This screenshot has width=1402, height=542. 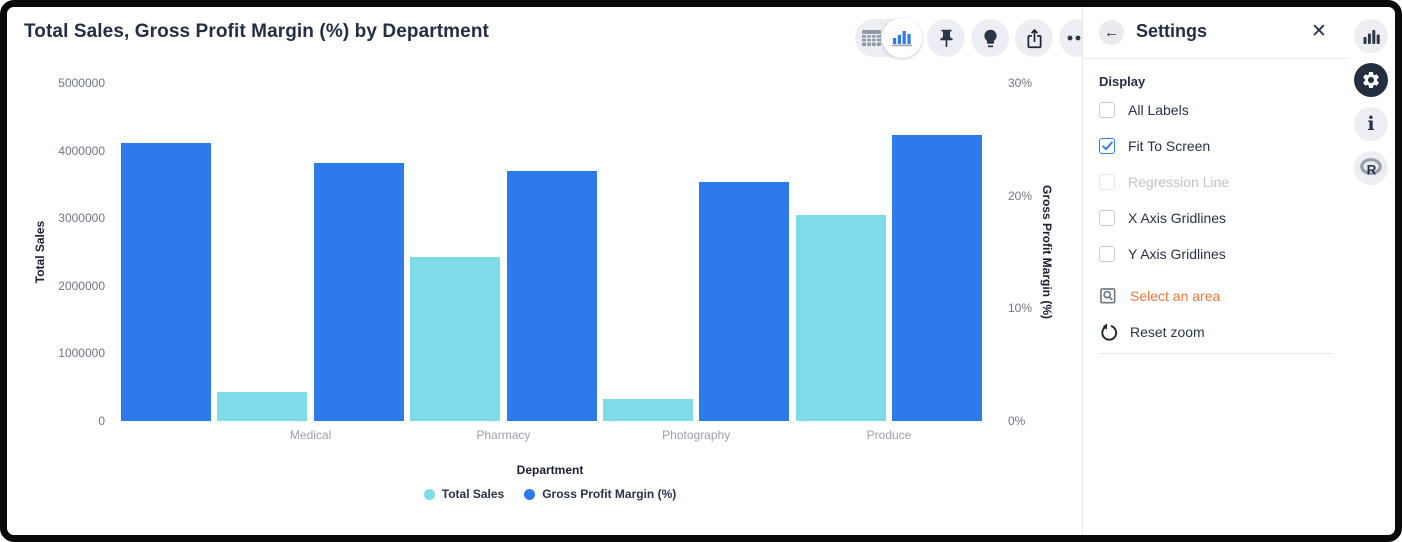 What do you see at coordinates (648, 409) in the screenshot?
I see `bar-total-sales-photography` at bounding box center [648, 409].